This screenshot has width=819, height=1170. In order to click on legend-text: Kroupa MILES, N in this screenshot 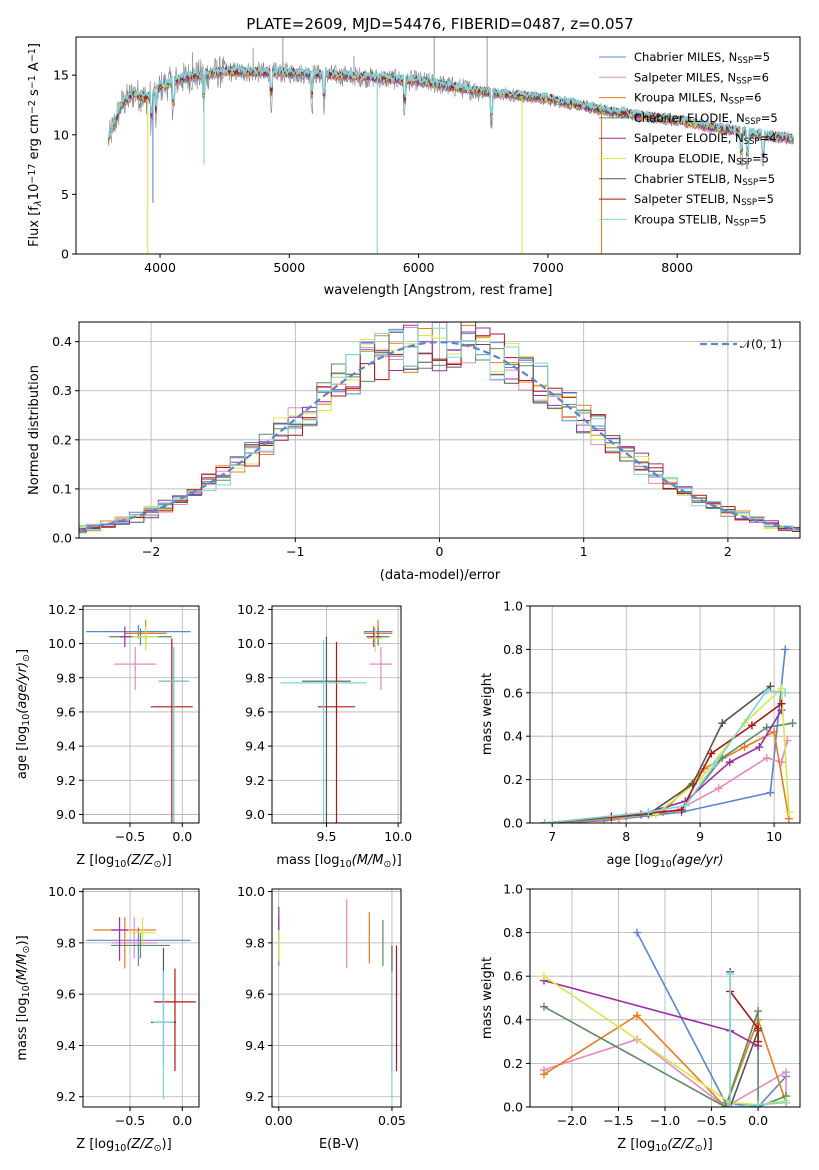, I will do `click(681, 98)`.